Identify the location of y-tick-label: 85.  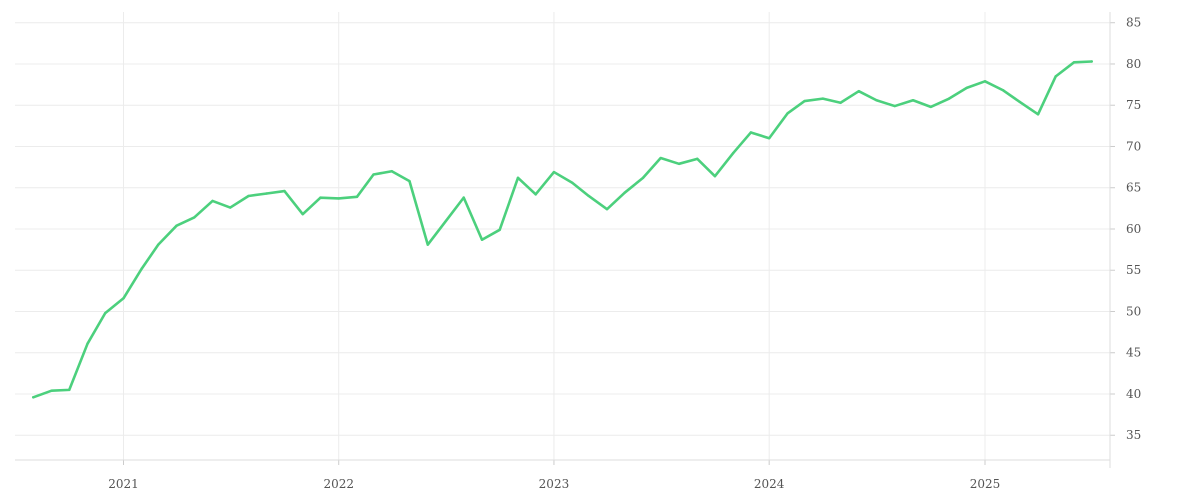
(1133, 23).